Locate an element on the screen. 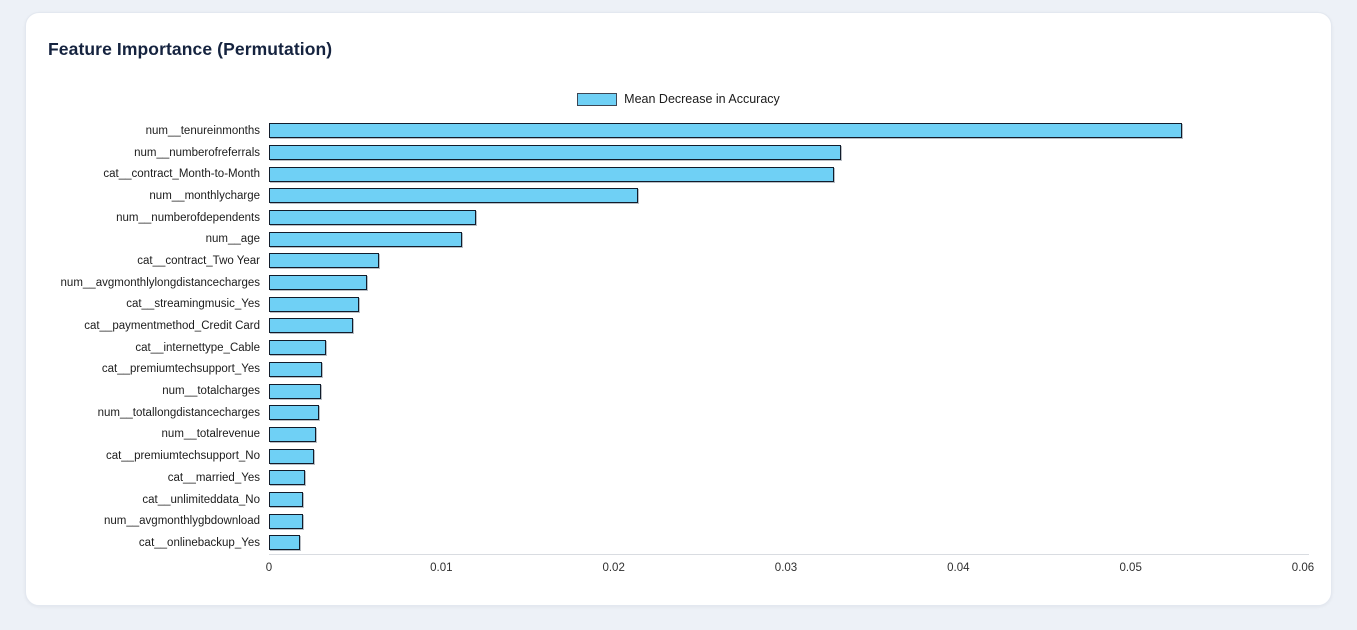 The width and height of the screenshot is (1357, 630). chart-row: num__age is located at coordinates (664, 239).